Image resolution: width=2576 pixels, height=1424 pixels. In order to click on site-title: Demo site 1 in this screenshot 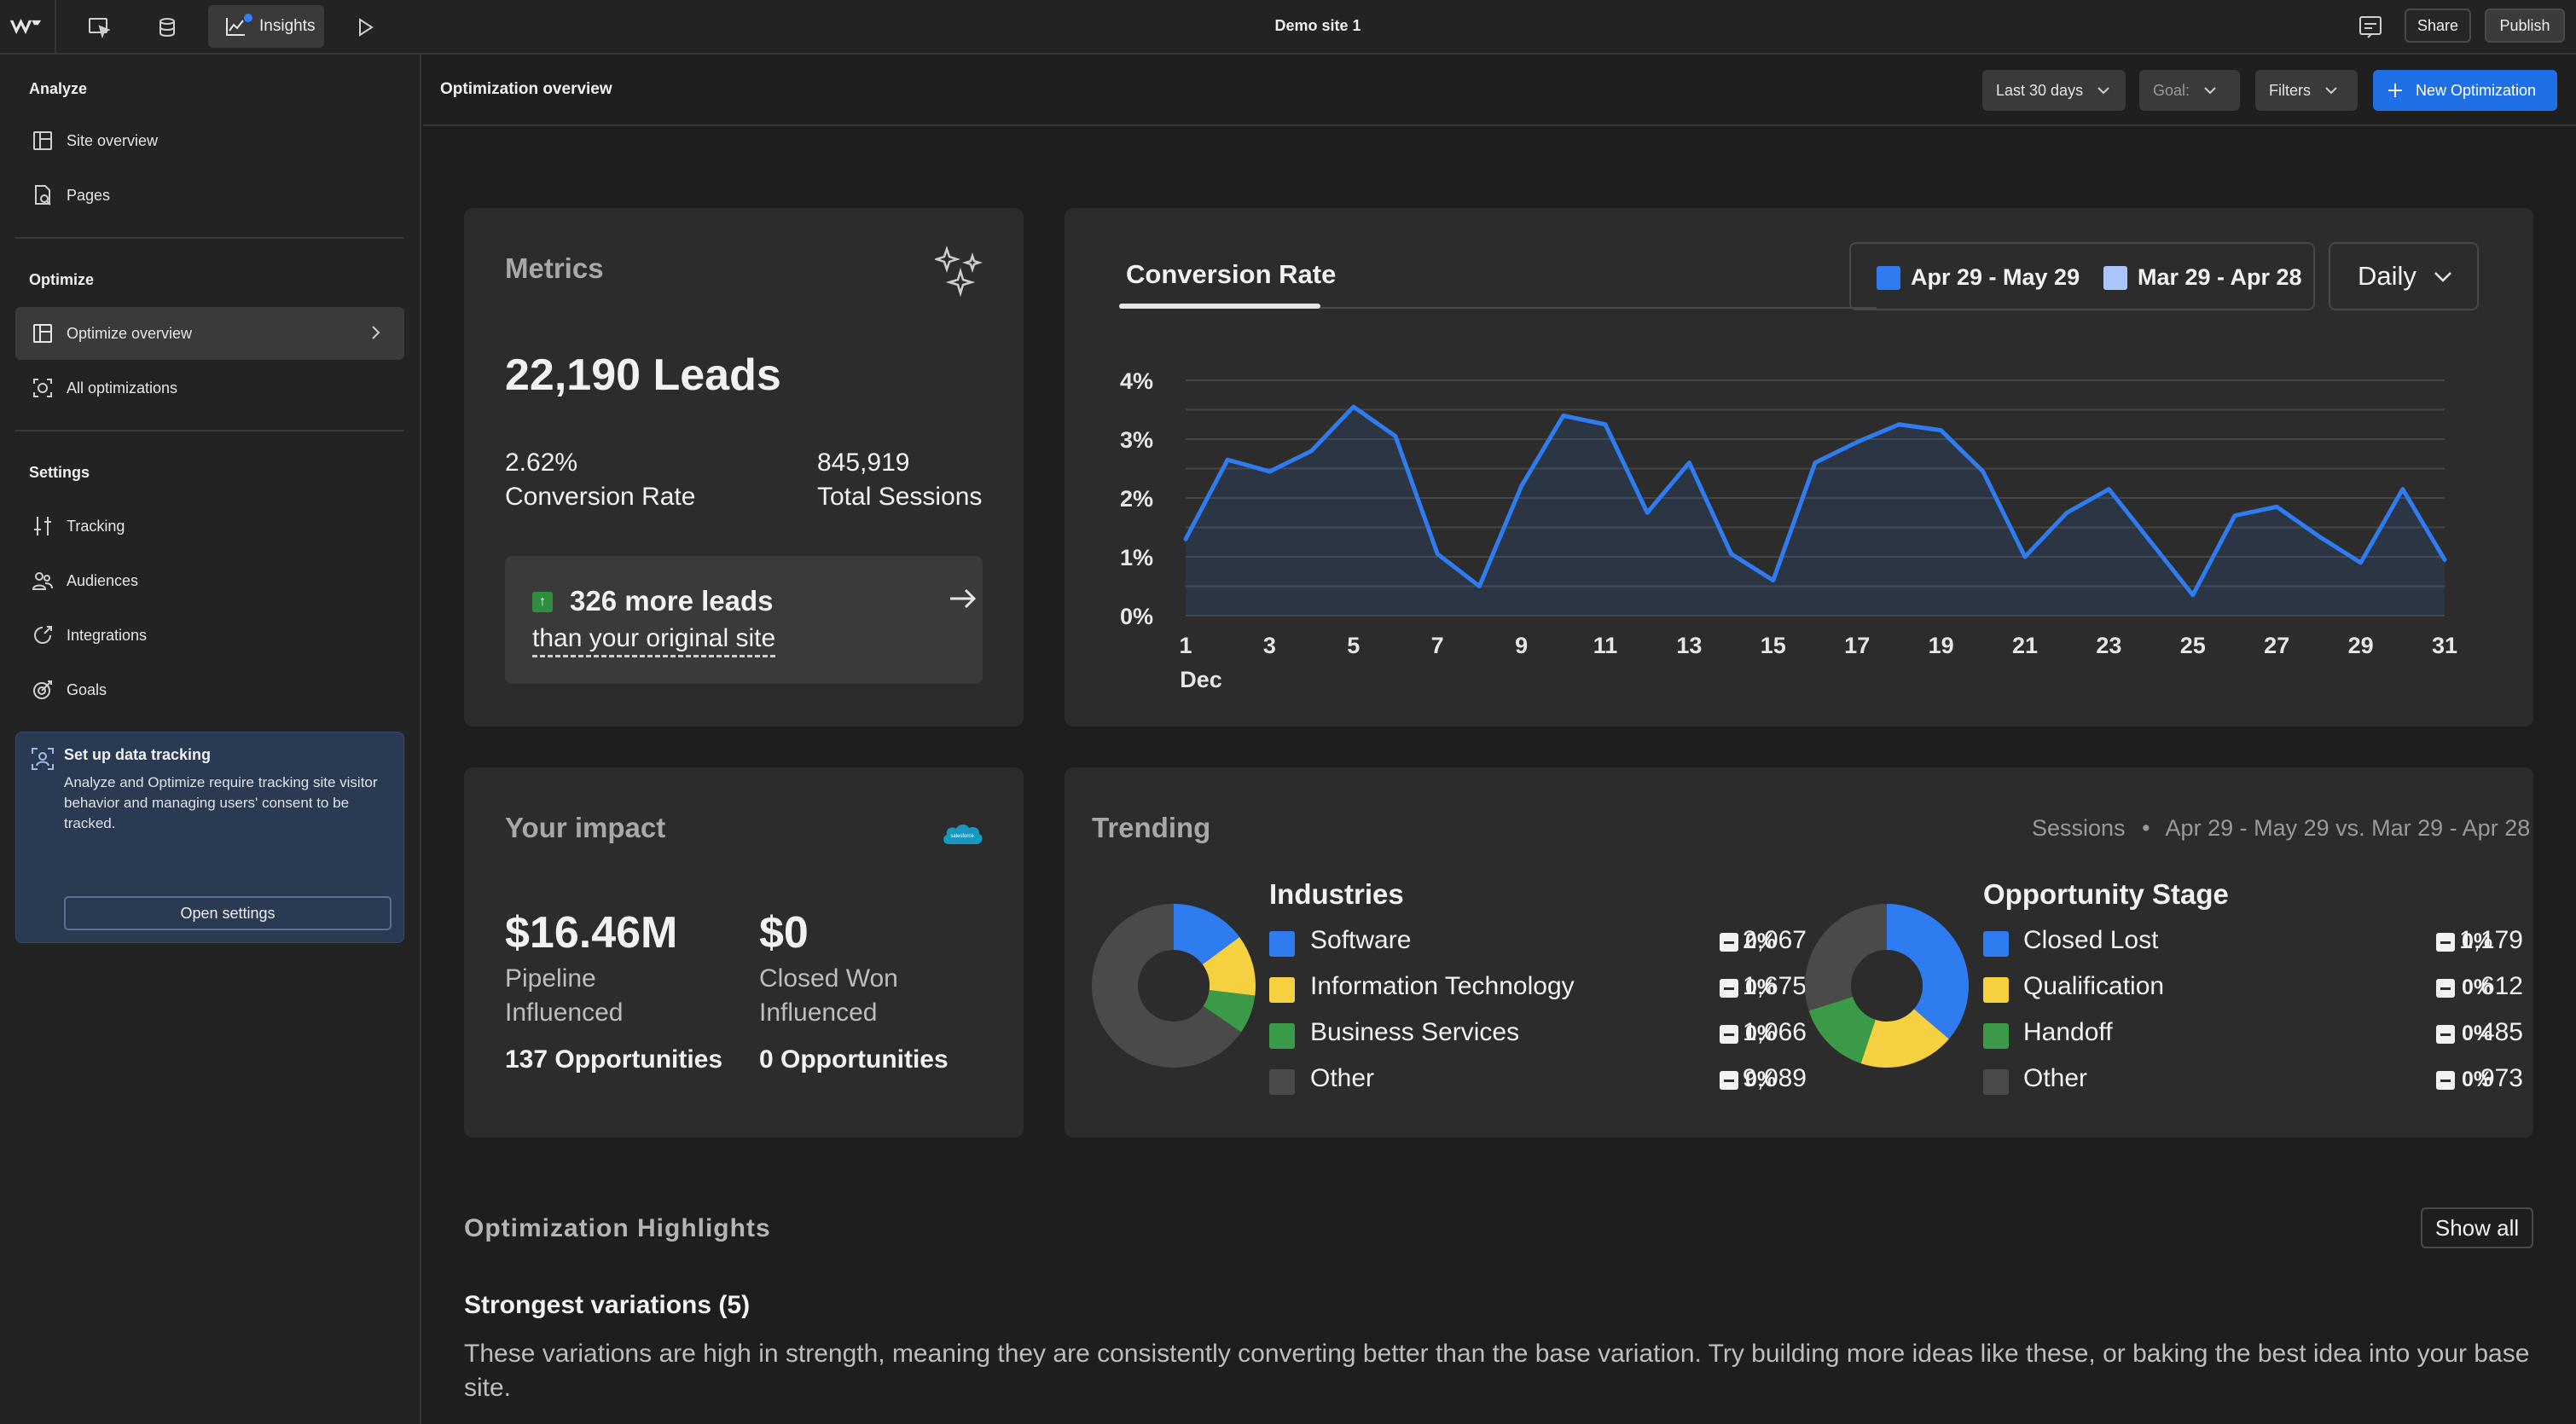, I will do `click(1317, 25)`.